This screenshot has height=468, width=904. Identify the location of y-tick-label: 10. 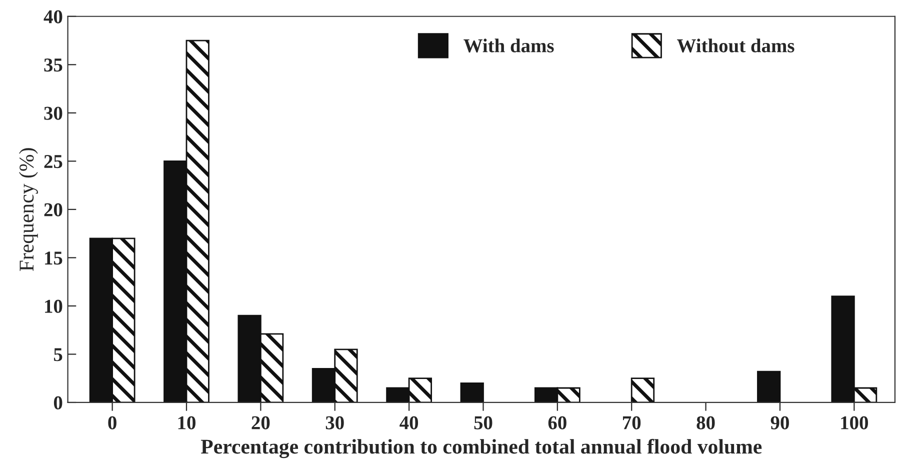
(53, 306).